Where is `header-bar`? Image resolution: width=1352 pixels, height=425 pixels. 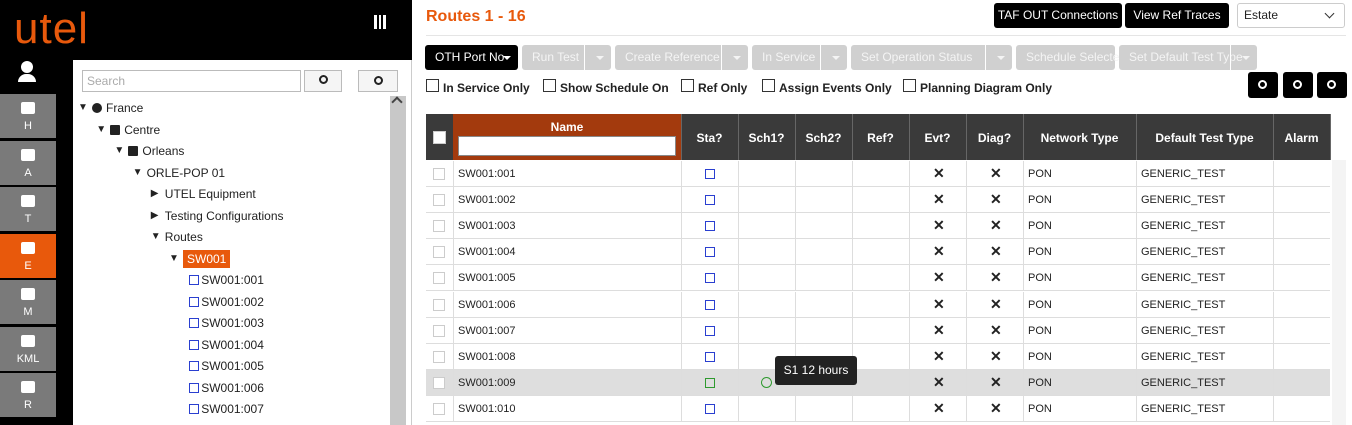
header-bar is located at coordinates (206, 30).